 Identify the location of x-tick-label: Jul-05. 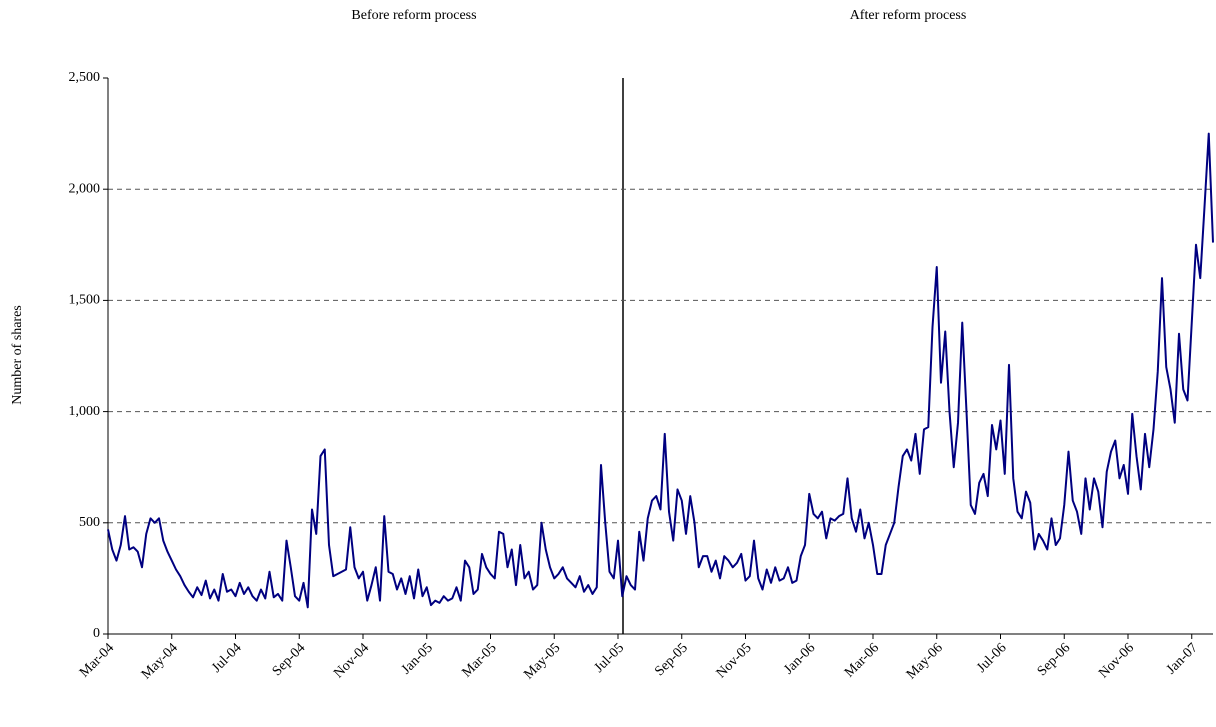
(609, 657).